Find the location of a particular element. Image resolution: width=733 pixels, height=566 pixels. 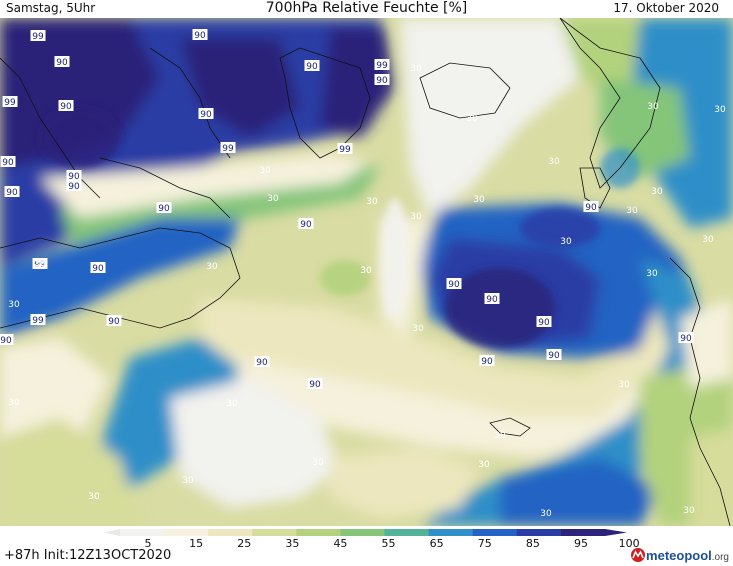

colorbar-tick-label: 85 is located at coordinates (533, 542).